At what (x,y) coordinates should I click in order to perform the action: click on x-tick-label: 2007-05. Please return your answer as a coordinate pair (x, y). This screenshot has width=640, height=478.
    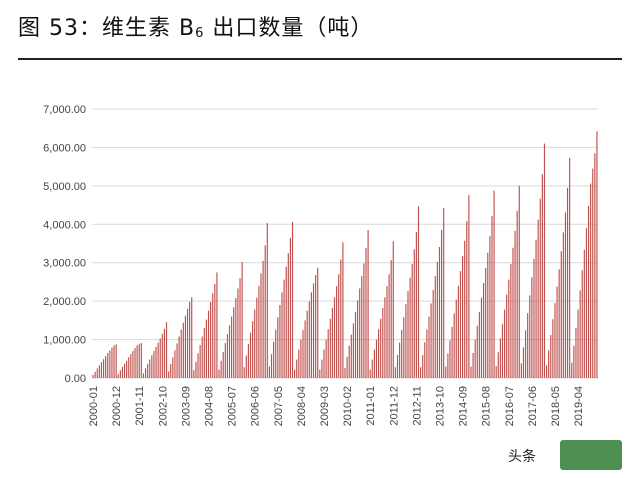
    Looking at the image, I should click on (279, 406).